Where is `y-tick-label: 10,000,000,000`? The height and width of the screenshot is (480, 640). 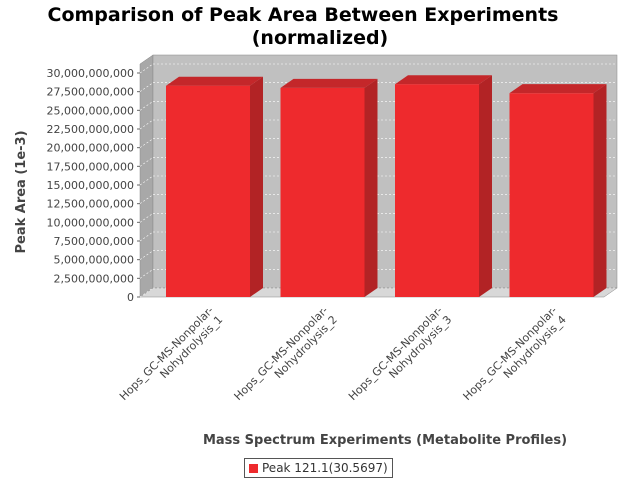
y-tick-label: 10,000,000,000 is located at coordinates (90, 222).